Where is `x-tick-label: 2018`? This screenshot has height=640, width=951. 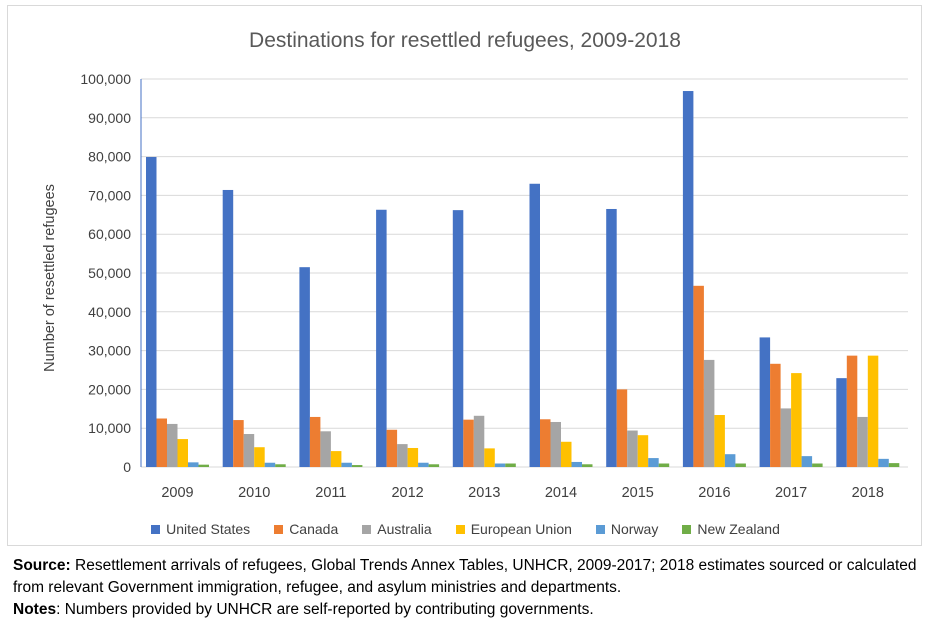 x-tick-label: 2018 is located at coordinates (868, 493).